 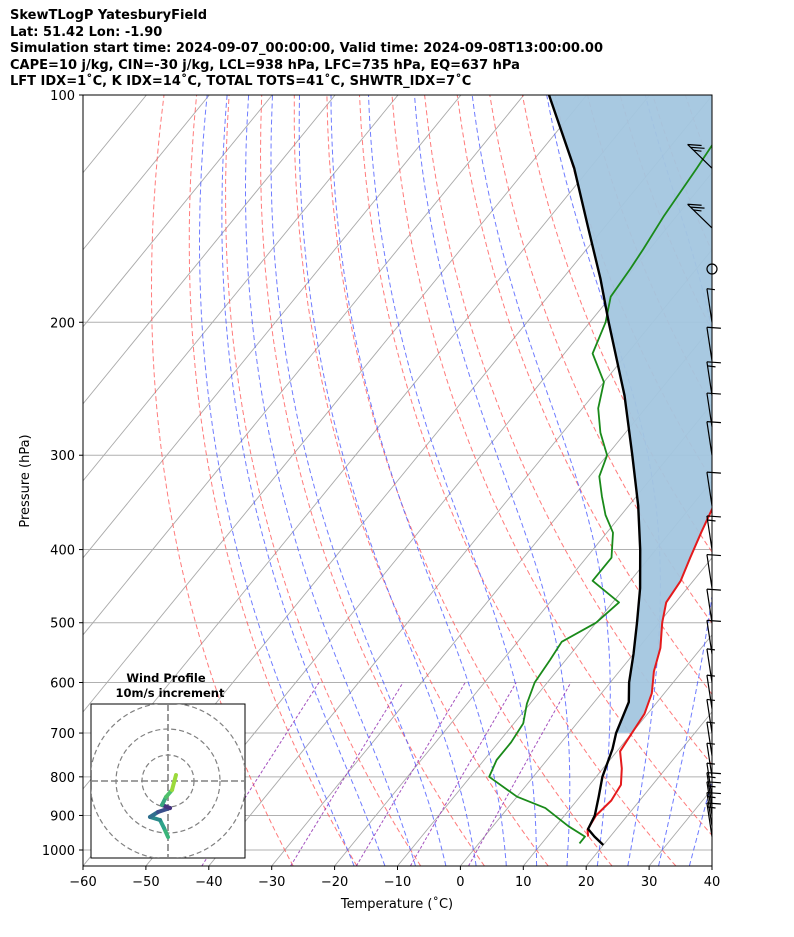 What do you see at coordinates (62, 96) in the screenshot?
I see `y-tick-label: 100` at bounding box center [62, 96].